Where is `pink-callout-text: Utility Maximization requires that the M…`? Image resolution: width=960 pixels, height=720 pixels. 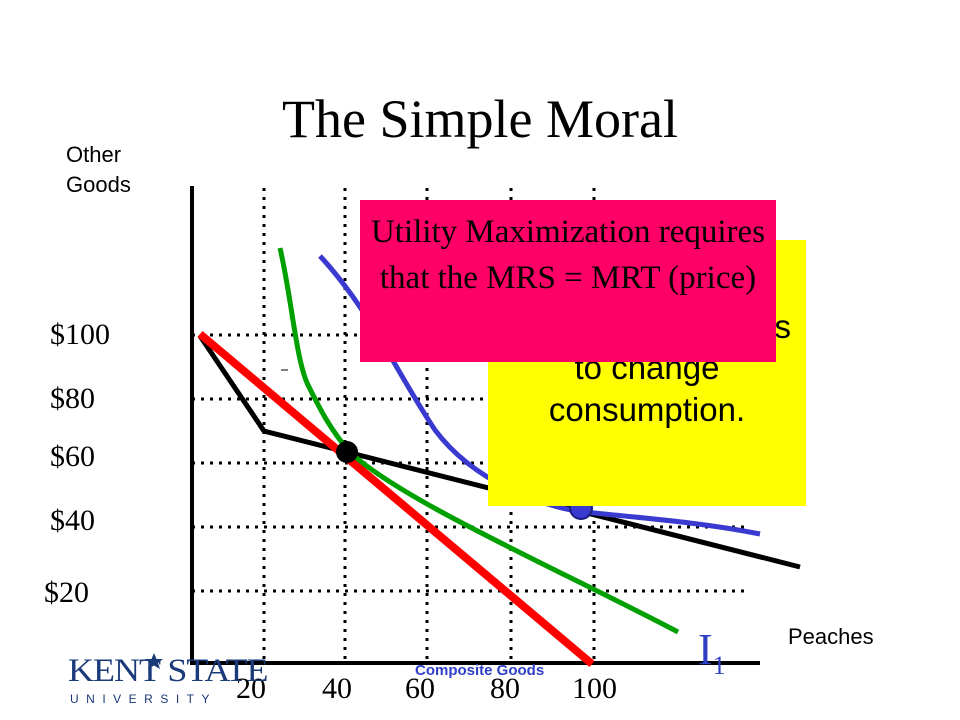 pink-callout-text: Utility Maximization requires that the M… is located at coordinates (568, 255).